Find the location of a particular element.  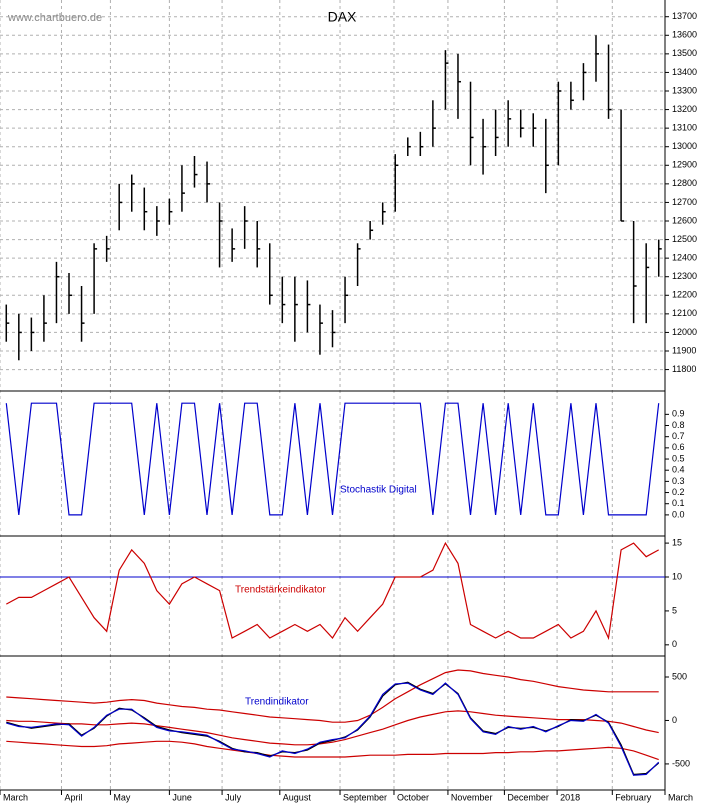

y-tick-label: 12900 is located at coordinates (684, 165).